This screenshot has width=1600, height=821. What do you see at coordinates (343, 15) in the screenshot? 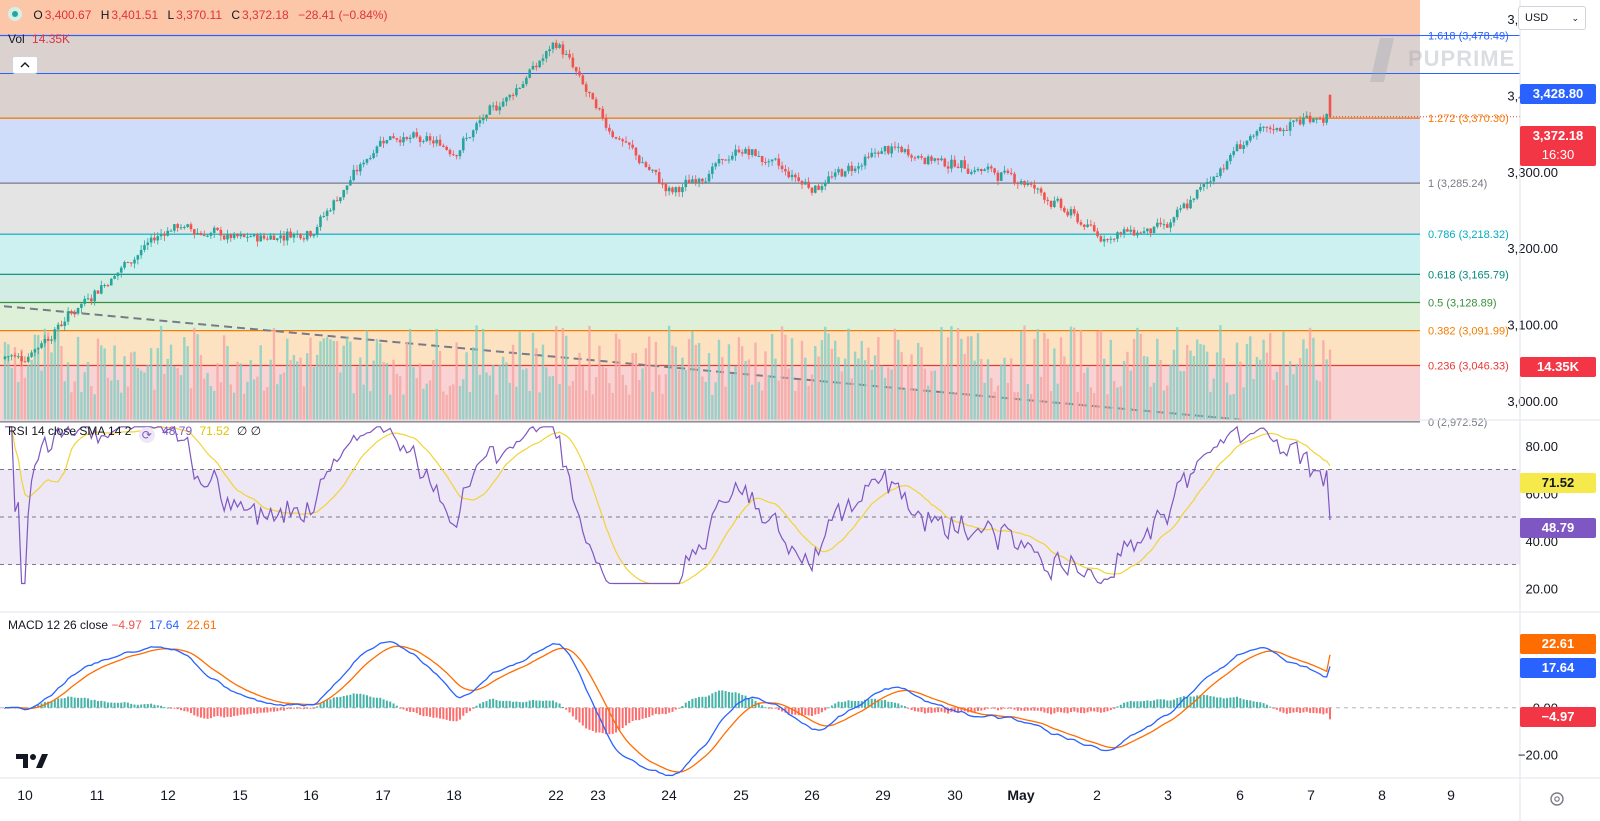
I see `change-value: −28.41 (−0.84%)` at bounding box center [343, 15].